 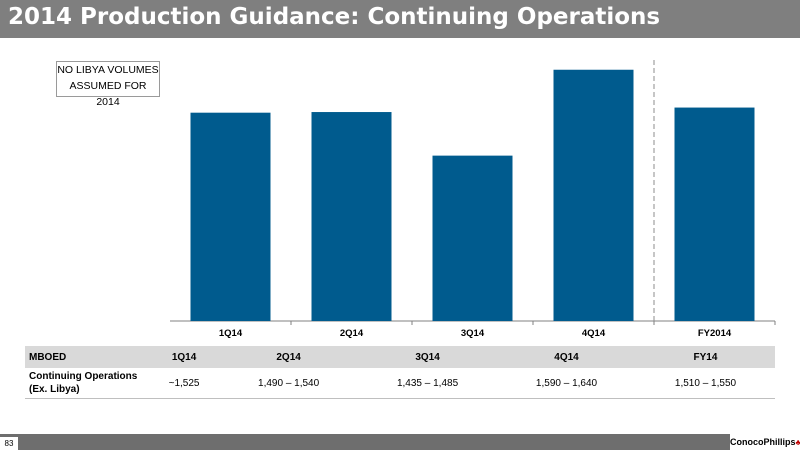 I want to click on table-header-cell: 4Q14, so click(x=566, y=357).